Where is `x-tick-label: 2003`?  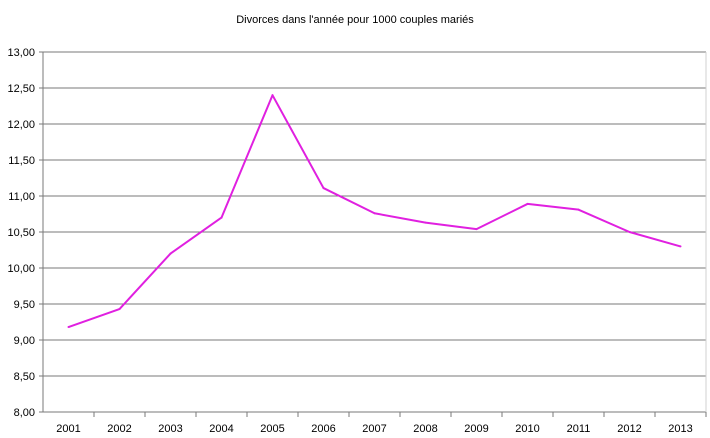 x-tick-label: 2003 is located at coordinates (170, 429).